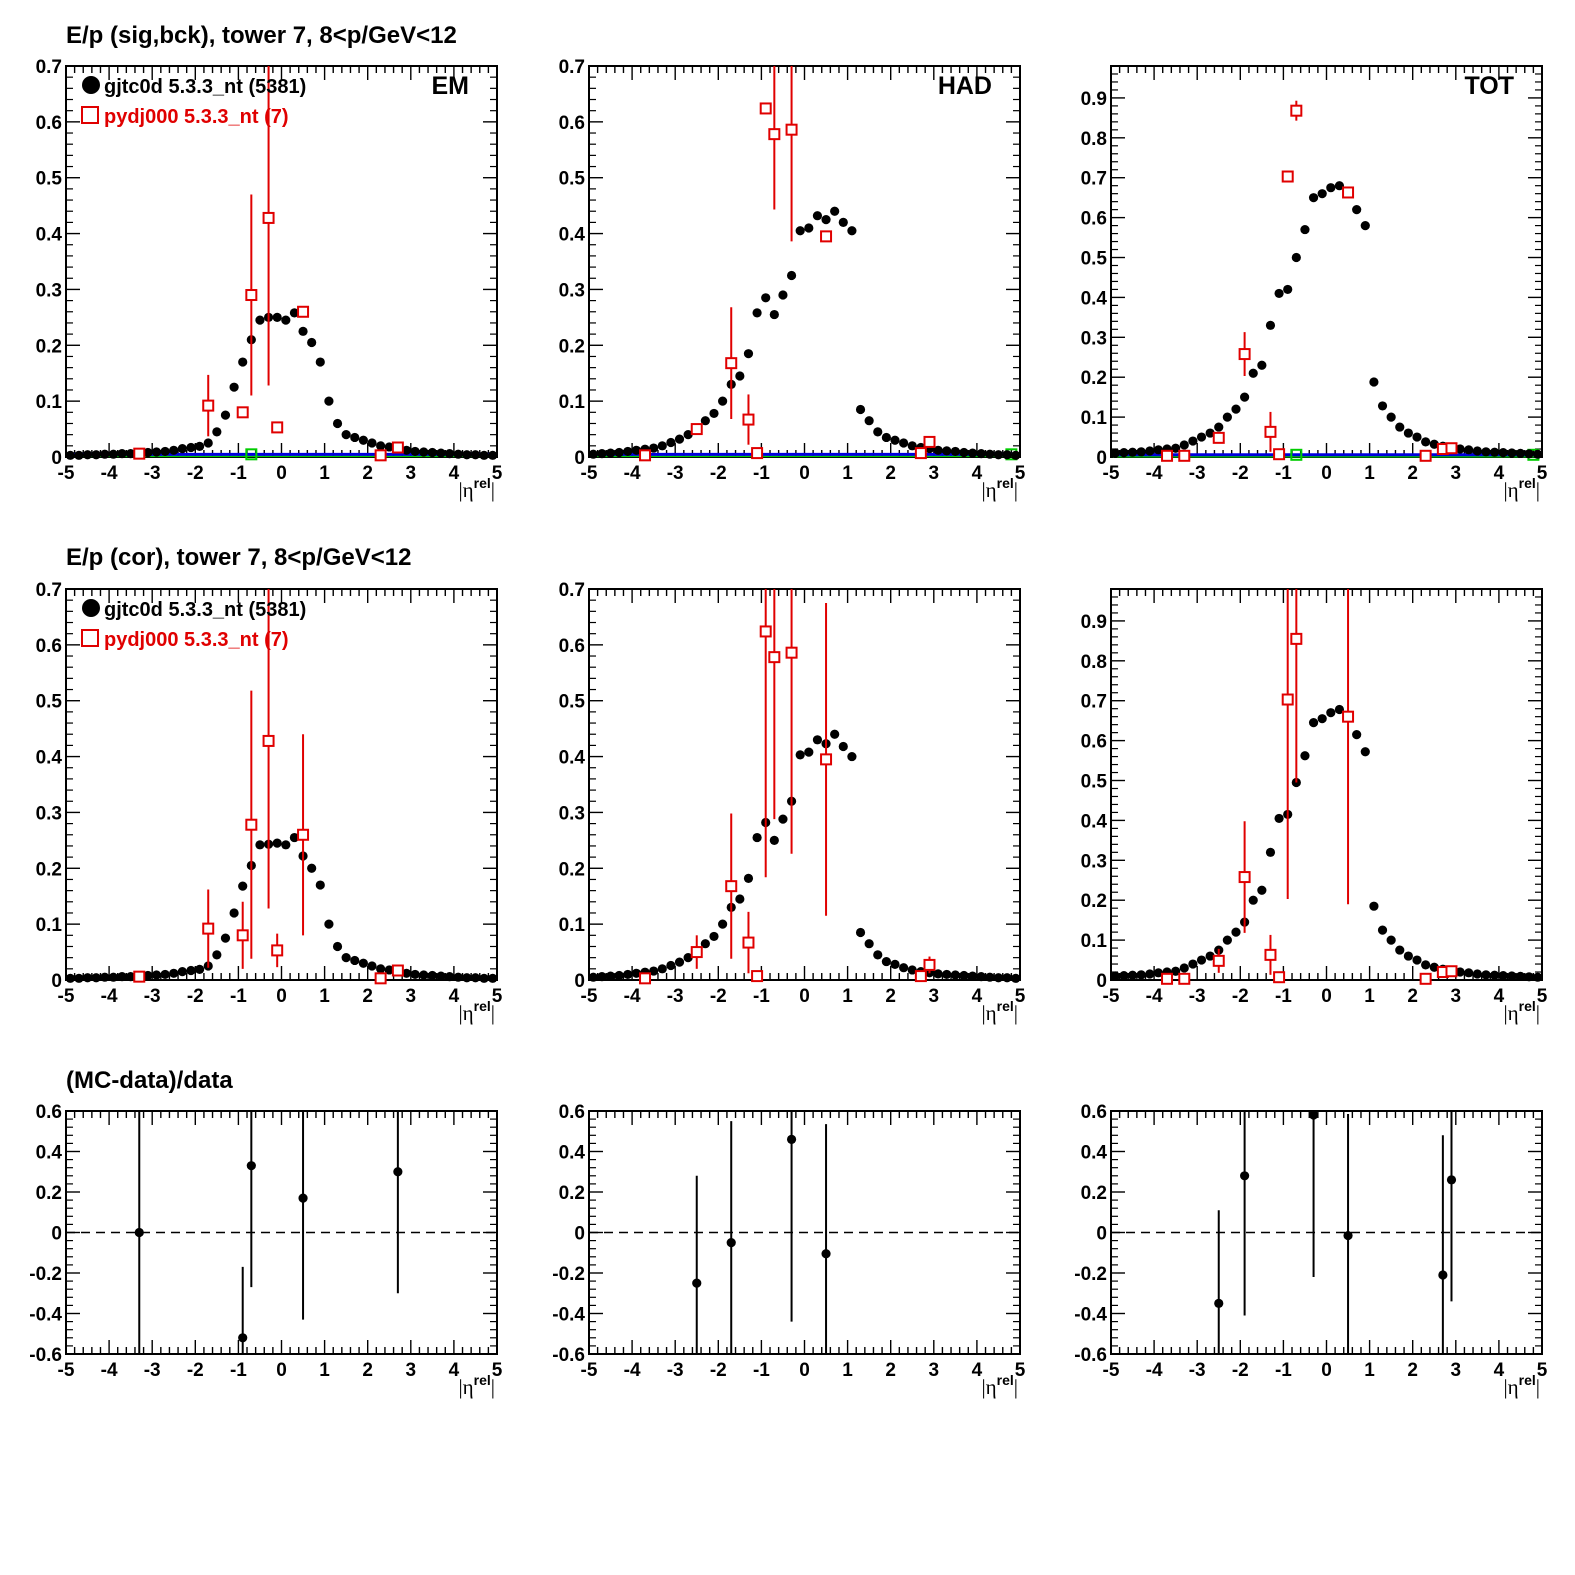 This screenshot has height=1575, width=1575. What do you see at coordinates (1154, 1370) in the screenshot?
I see `x-tick-label: -4` at bounding box center [1154, 1370].